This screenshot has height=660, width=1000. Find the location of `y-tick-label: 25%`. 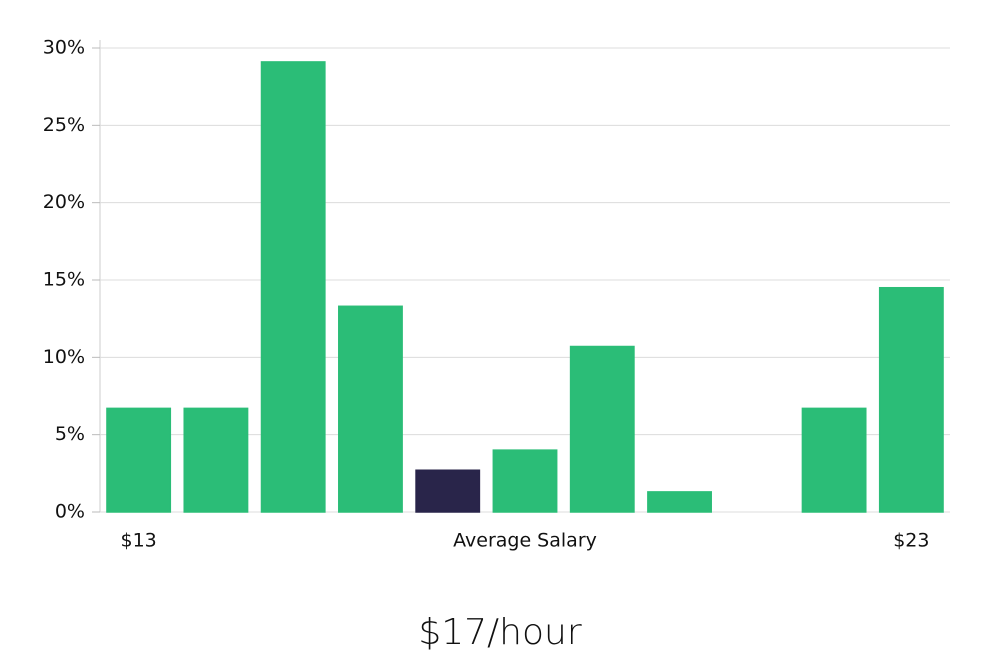

y-tick-label: 25% is located at coordinates (64, 125).